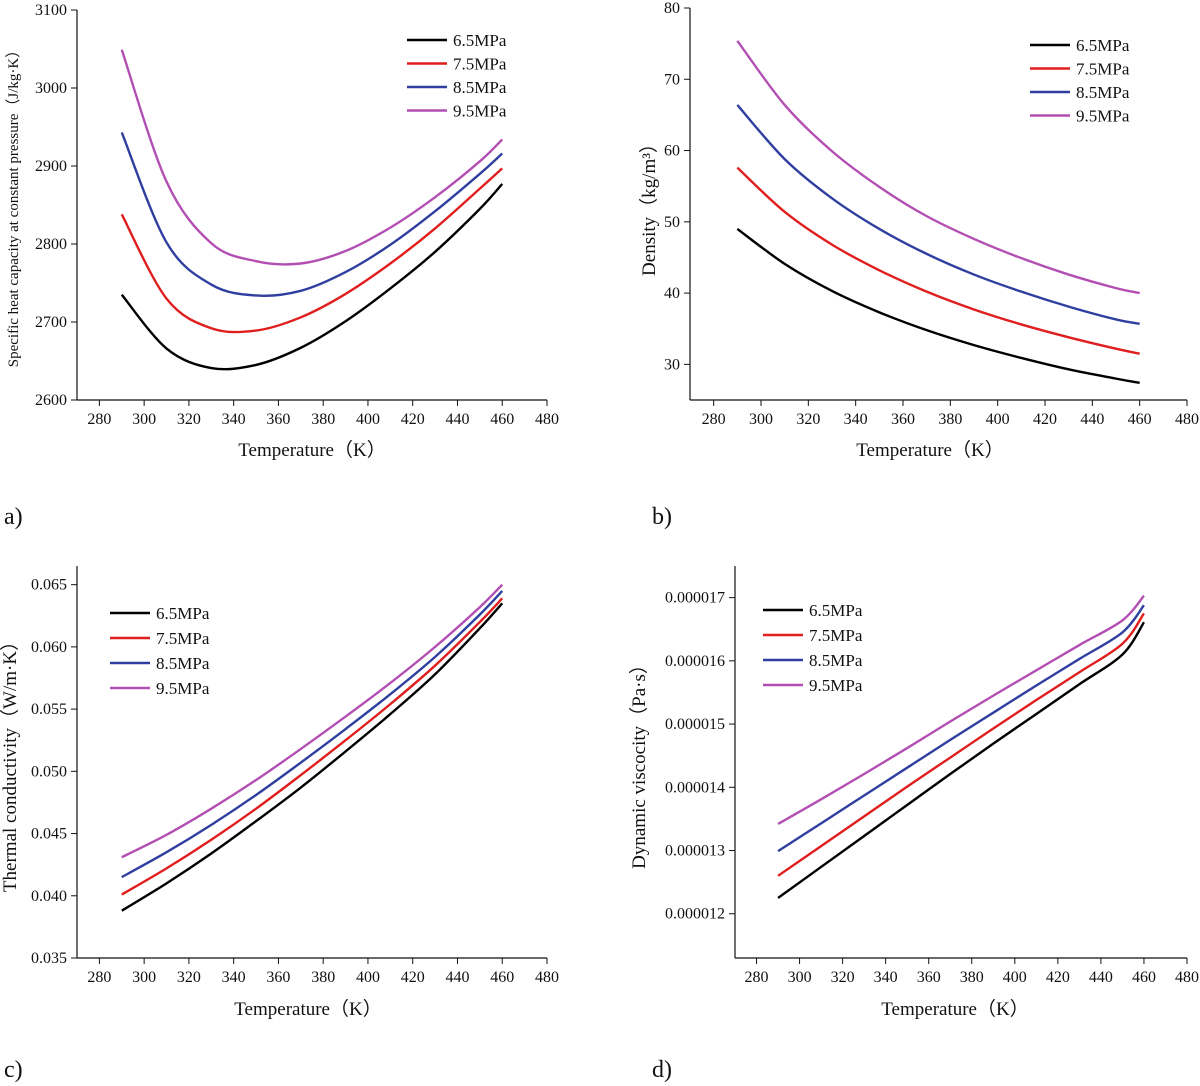  What do you see at coordinates (13, 1070) in the screenshot?
I see `panel-label: c)` at bounding box center [13, 1070].